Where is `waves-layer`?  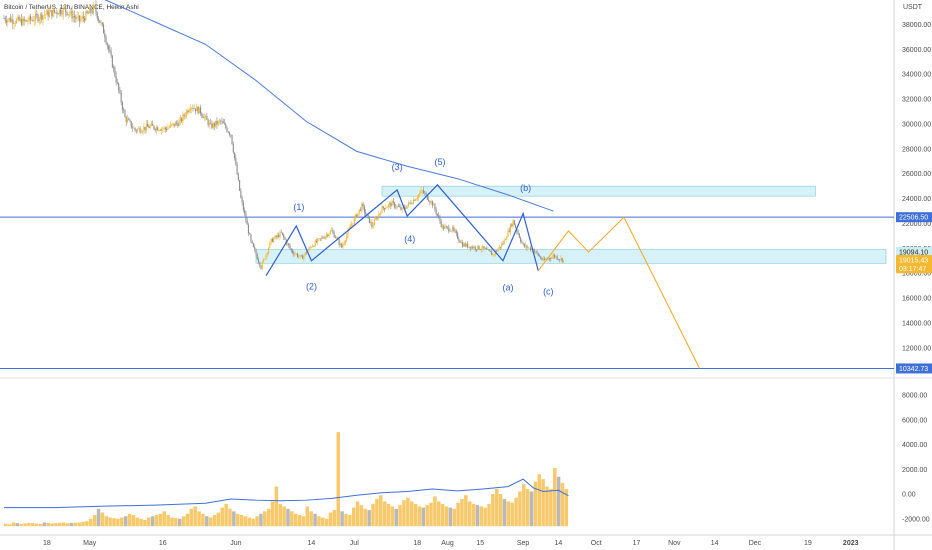 waves-layer is located at coordinates (402, 230).